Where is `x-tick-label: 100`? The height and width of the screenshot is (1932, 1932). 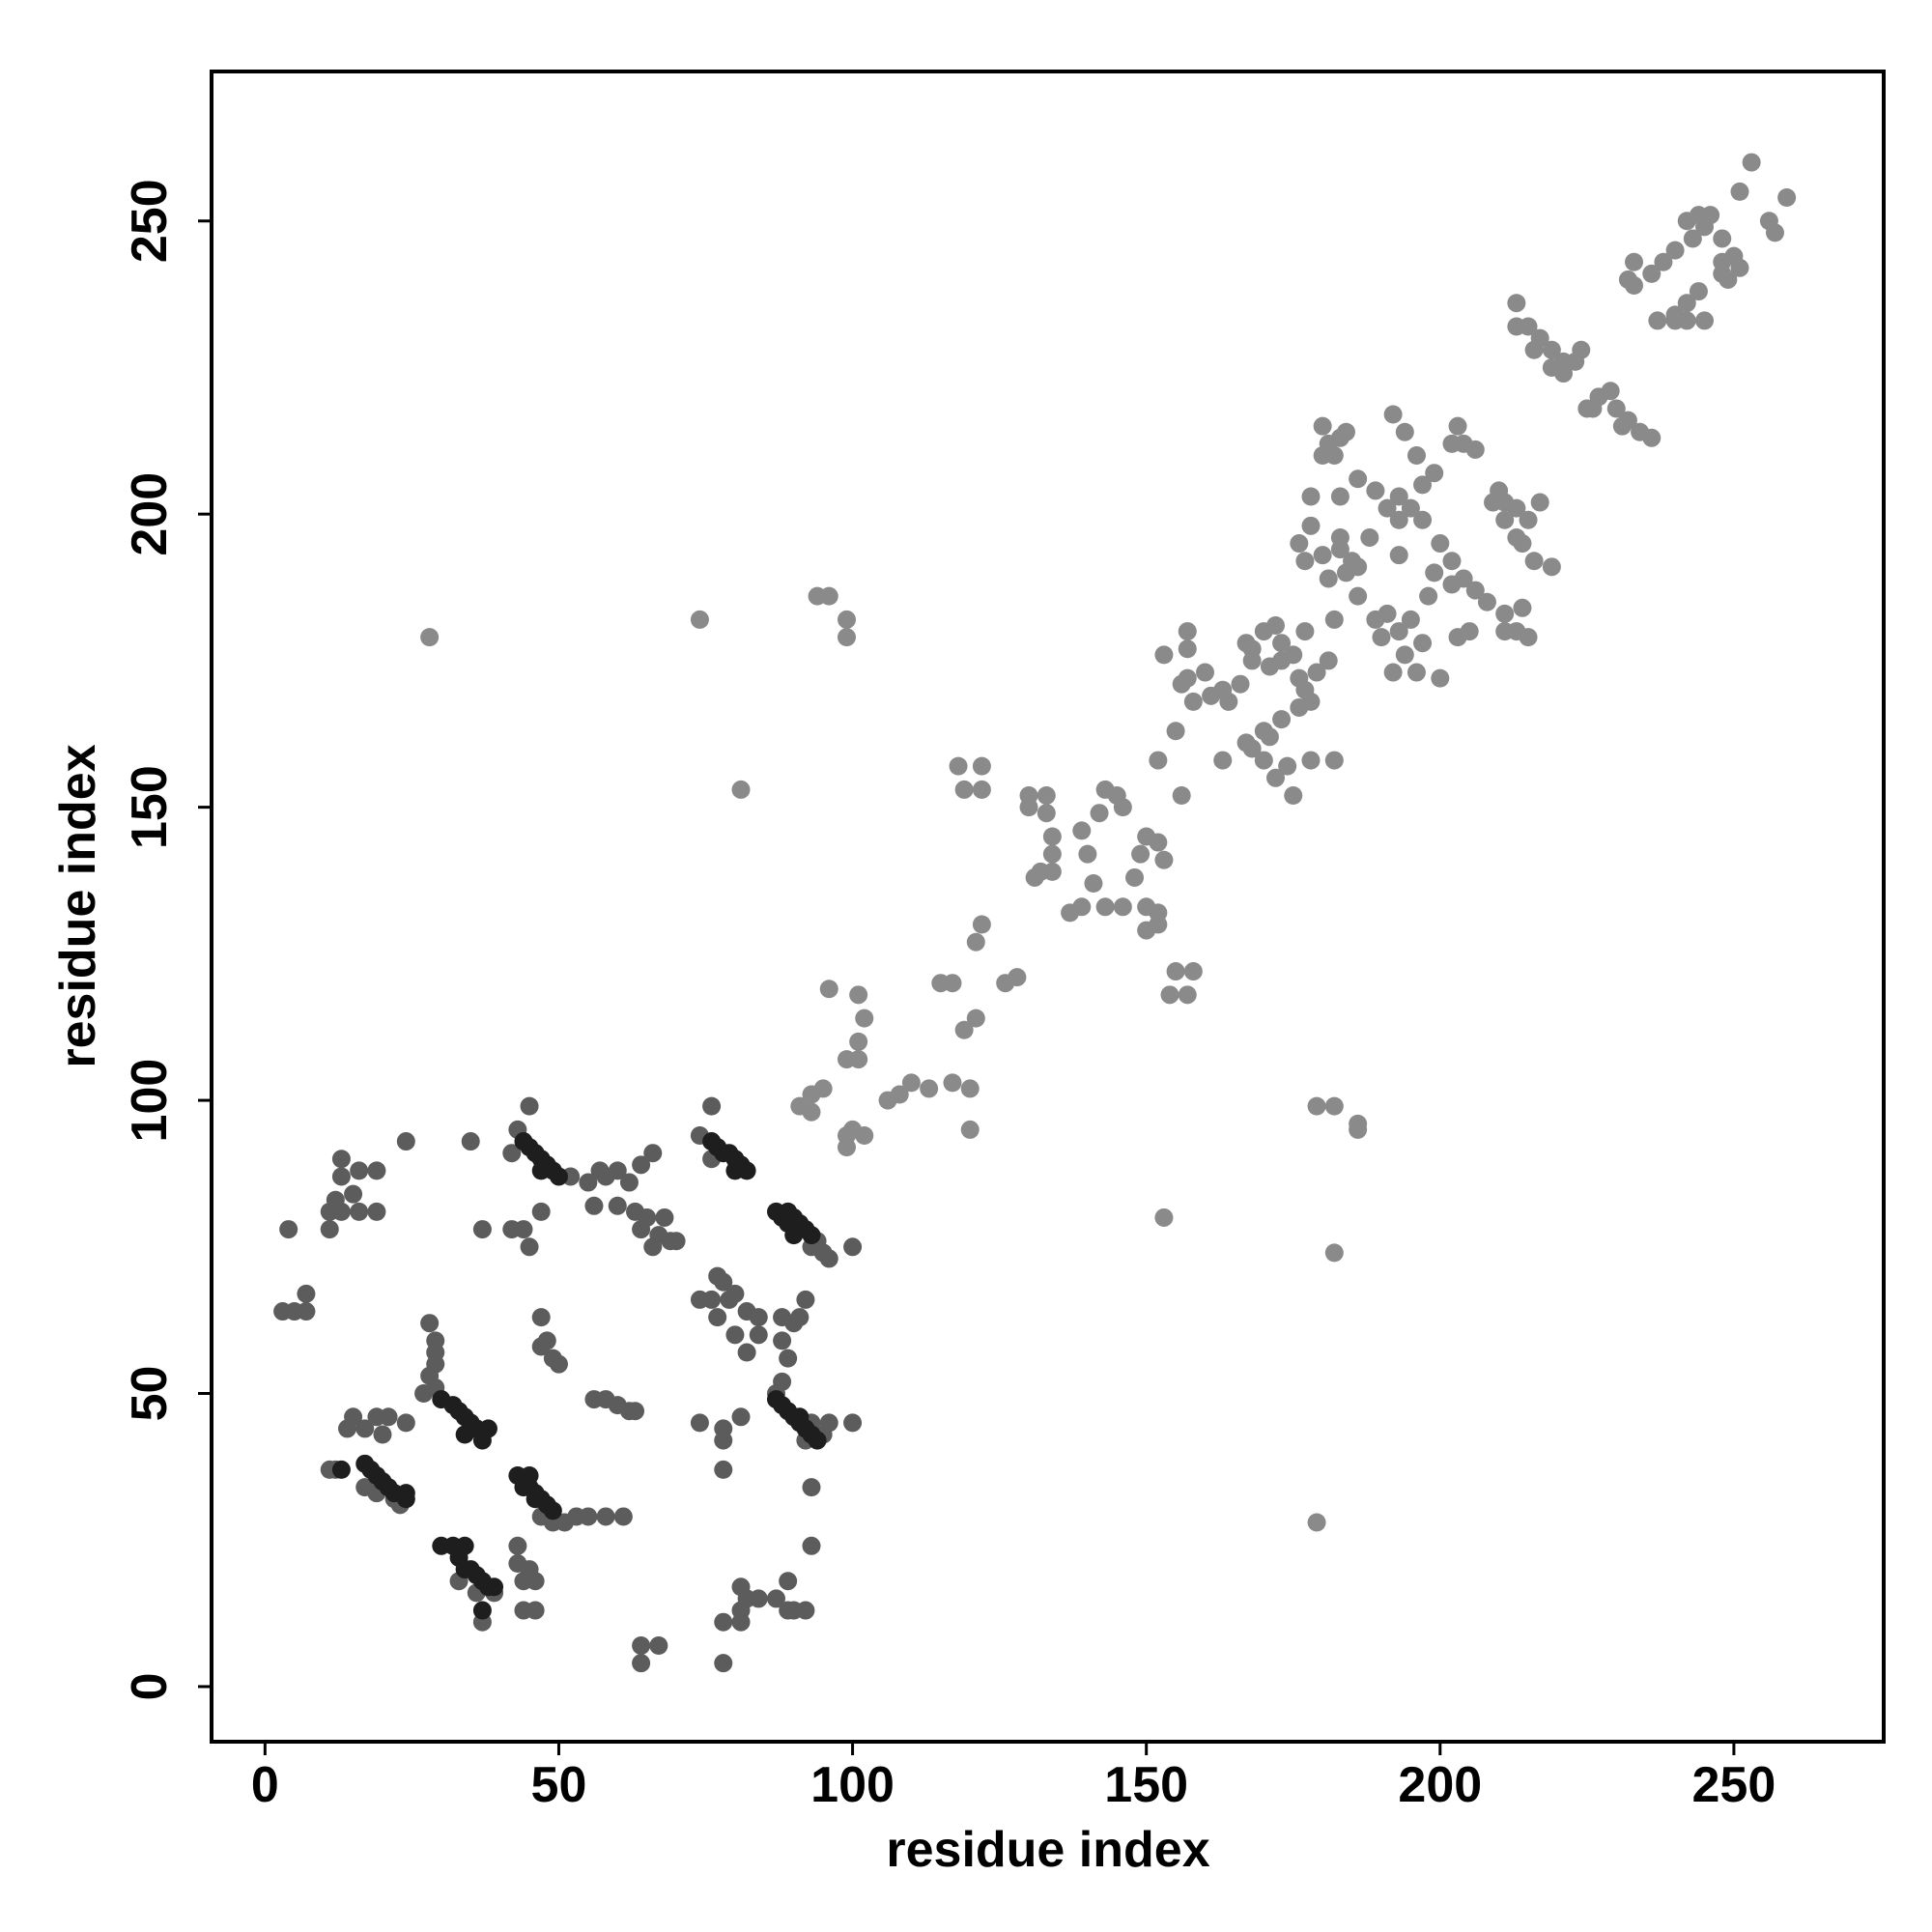 x-tick-label: 100 is located at coordinates (852, 1785).